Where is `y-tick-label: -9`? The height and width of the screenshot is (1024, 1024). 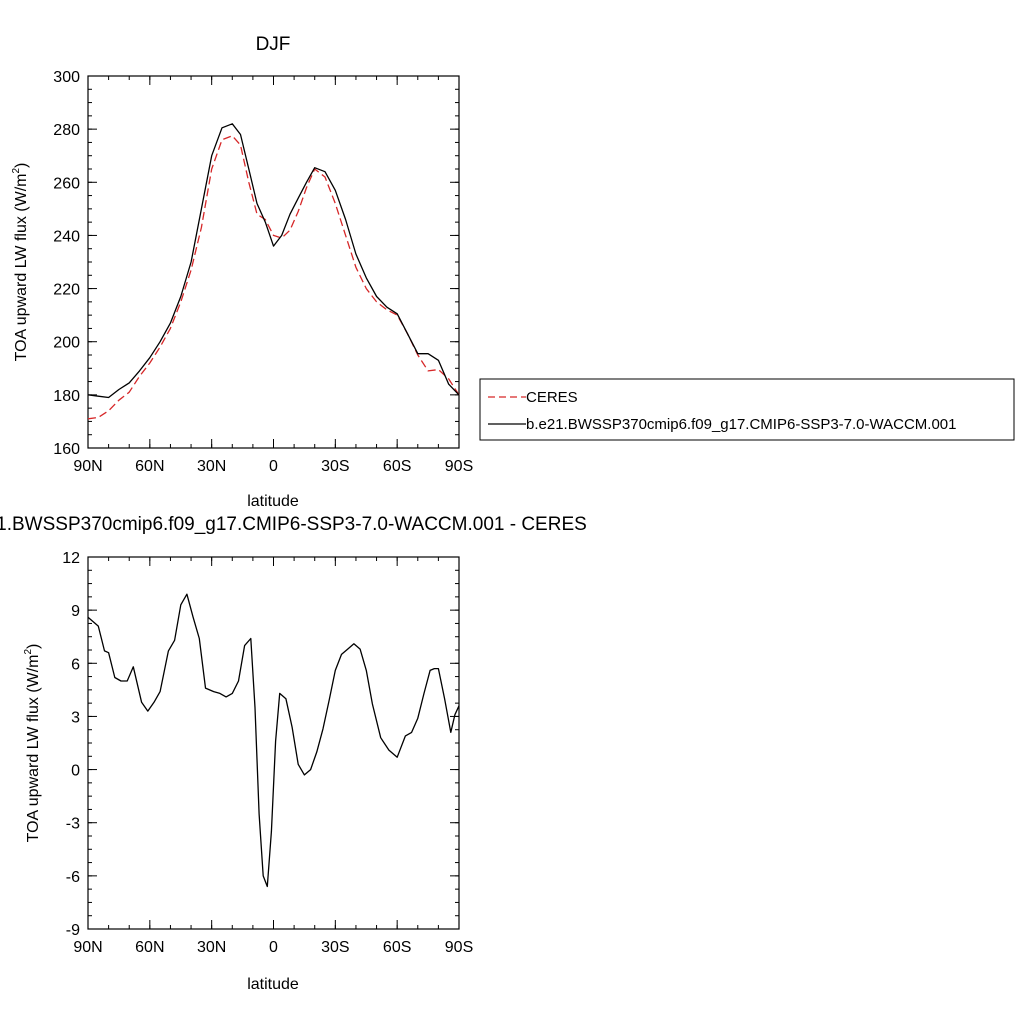
y-tick-label: -9 is located at coordinates (73, 930).